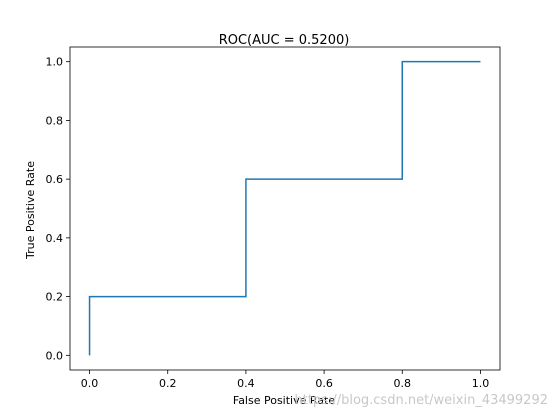 The height and width of the screenshot is (415, 554). I want to click on y-tick-label: 0.4, so click(55, 238).